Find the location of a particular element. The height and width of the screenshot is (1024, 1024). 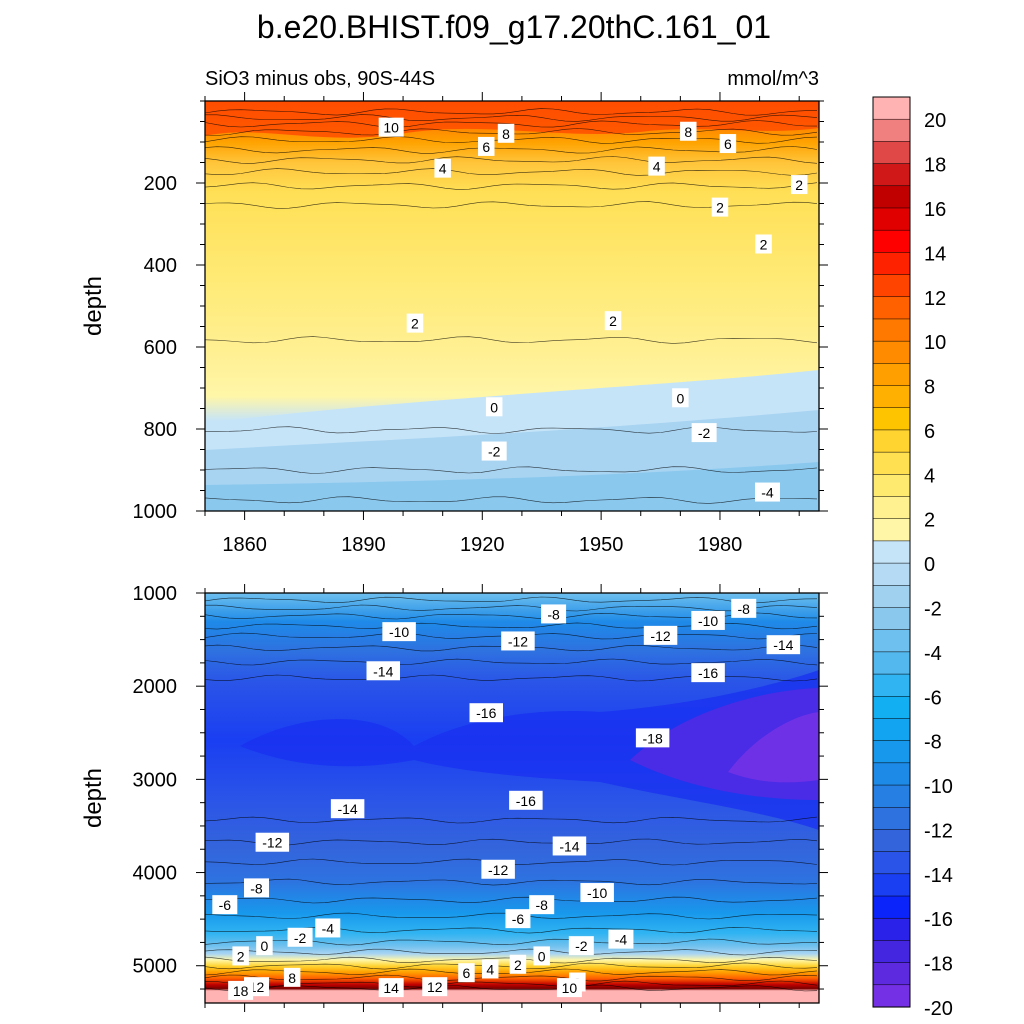

contour-label: 10 is located at coordinates (569, 988).